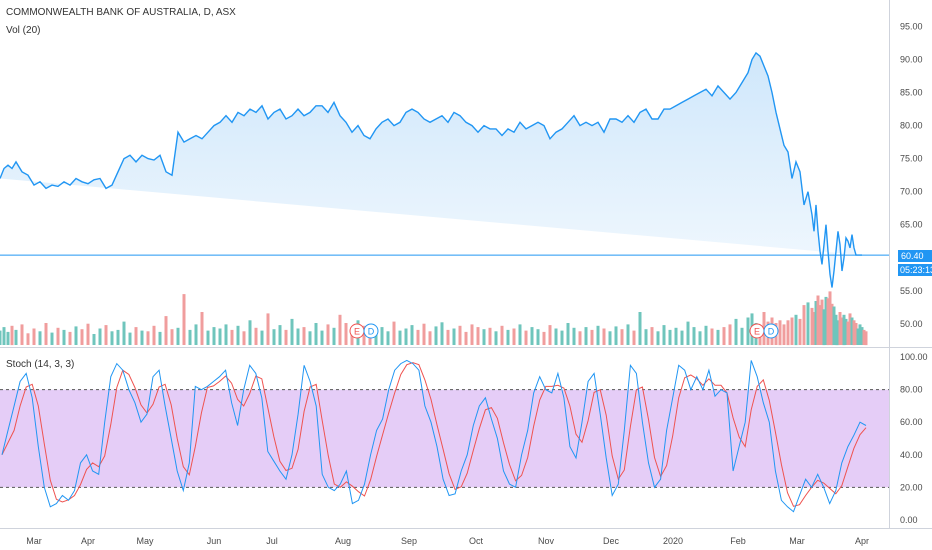 The width and height of the screenshot is (932, 550). What do you see at coordinates (214, 541) in the screenshot?
I see `time-axis-tick: Jun` at bounding box center [214, 541].